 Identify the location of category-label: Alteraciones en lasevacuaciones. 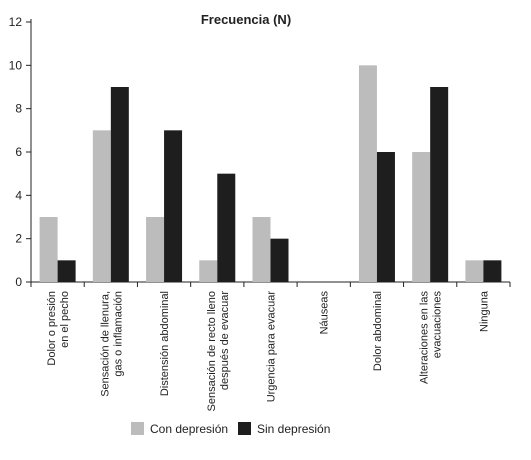
(431, 337).